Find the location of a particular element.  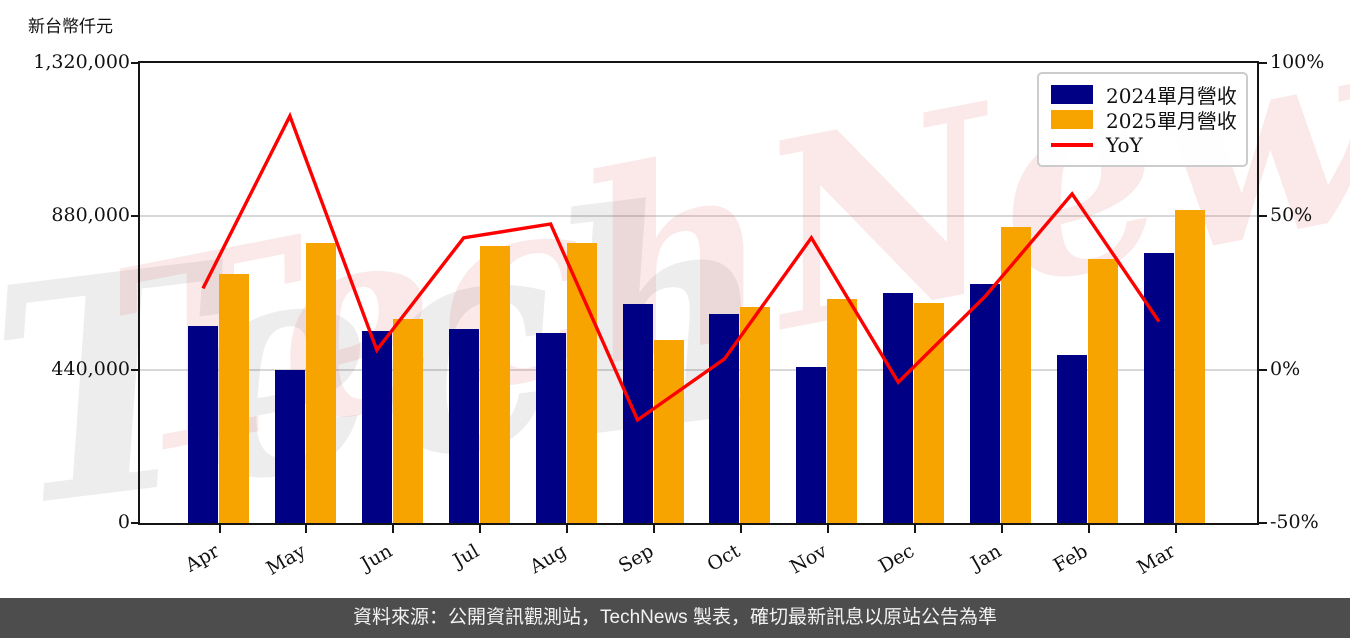

source-footer: 資料來源：公開資訊觀測站，TechNews 製表，確切最新訊息以原站公告為準 is located at coordinates (675, 618).